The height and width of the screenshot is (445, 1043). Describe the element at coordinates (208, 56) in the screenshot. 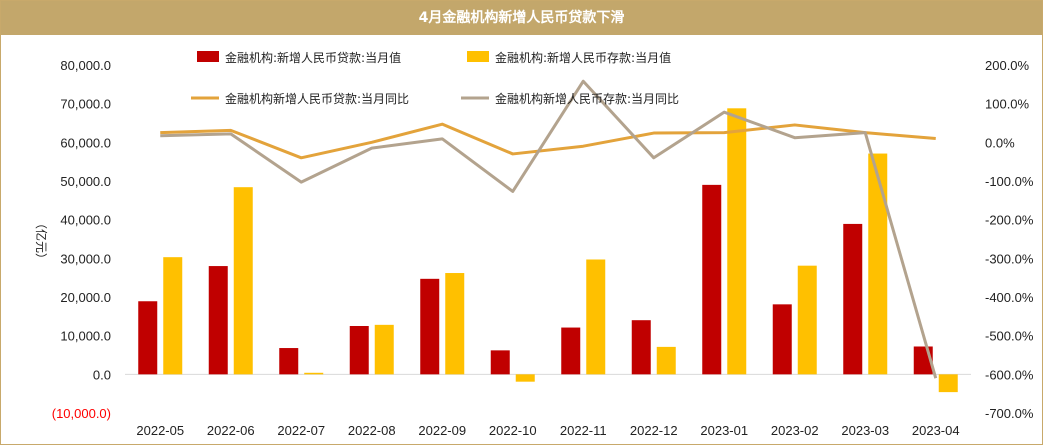

I see `legend-loan-bar-swatch` at that location.